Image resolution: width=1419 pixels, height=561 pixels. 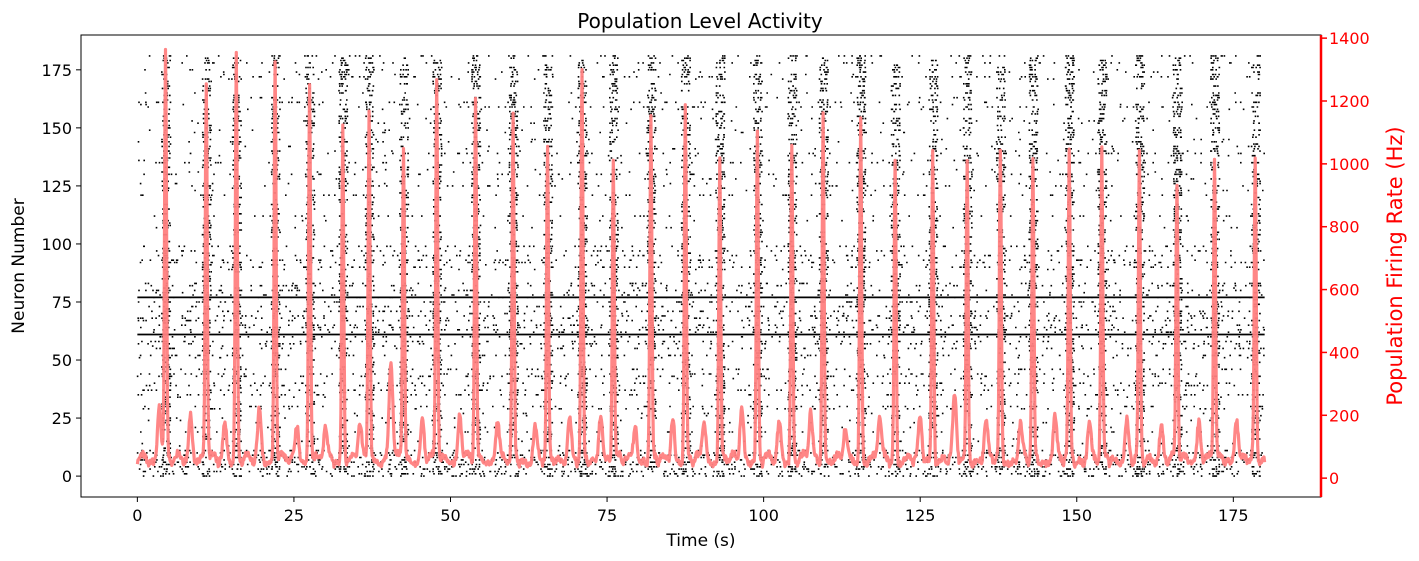 I want to click on y-axis-right: 0 200 400 600 800 1000 1200 1400, so click(x=1344, y=263).